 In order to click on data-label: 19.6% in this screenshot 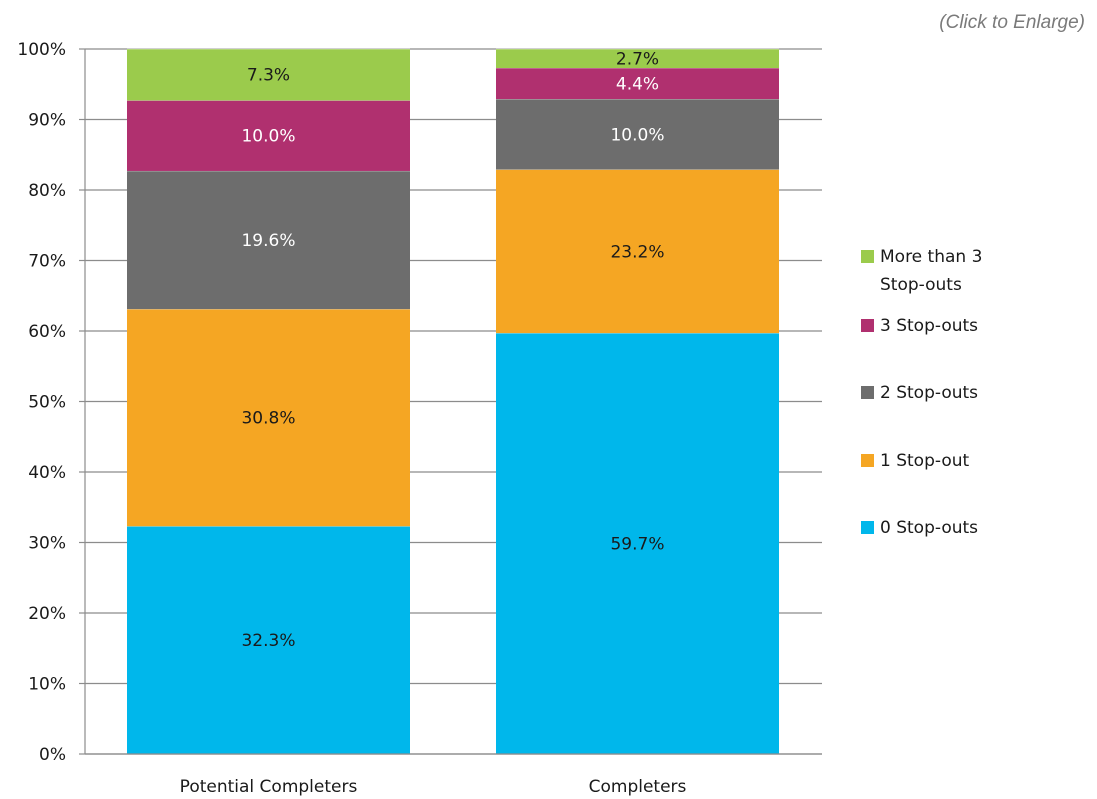, I will do `click(268, 241)`.